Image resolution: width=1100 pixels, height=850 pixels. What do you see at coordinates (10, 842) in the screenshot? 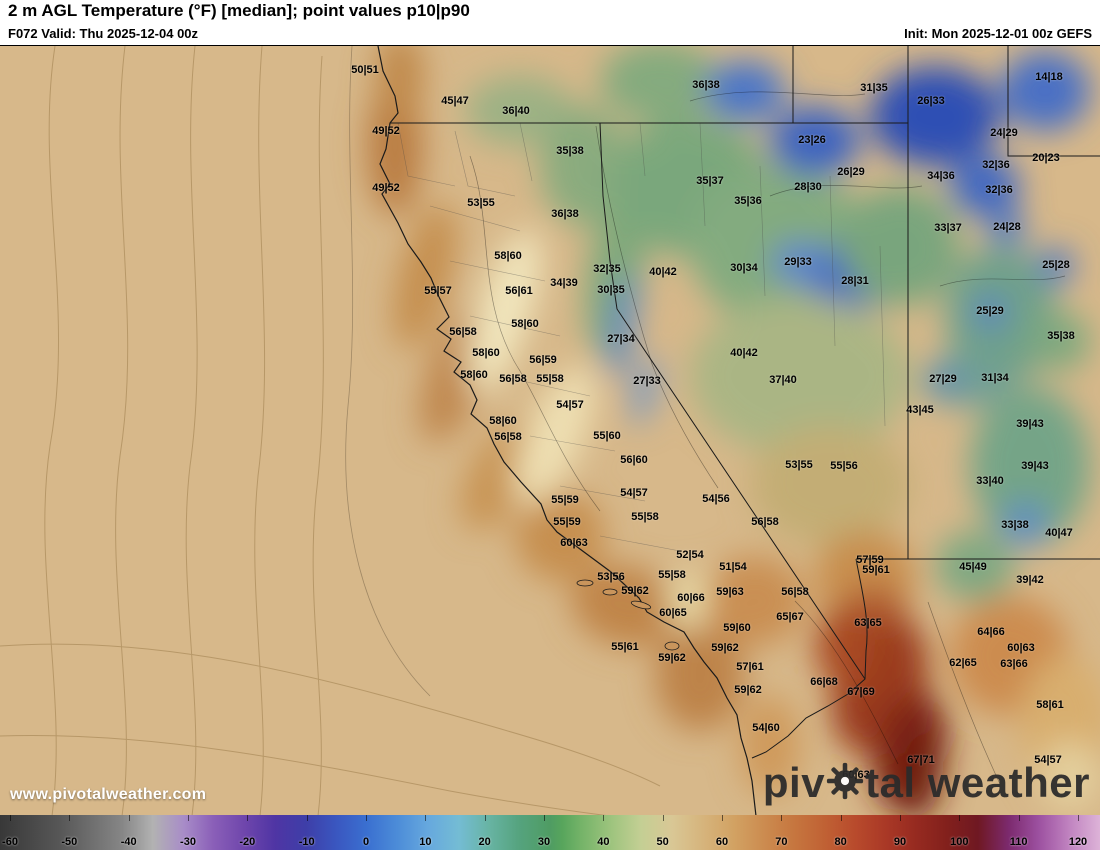
I see `colorbar-tick-label: -60` at bounding box center [10, 842].